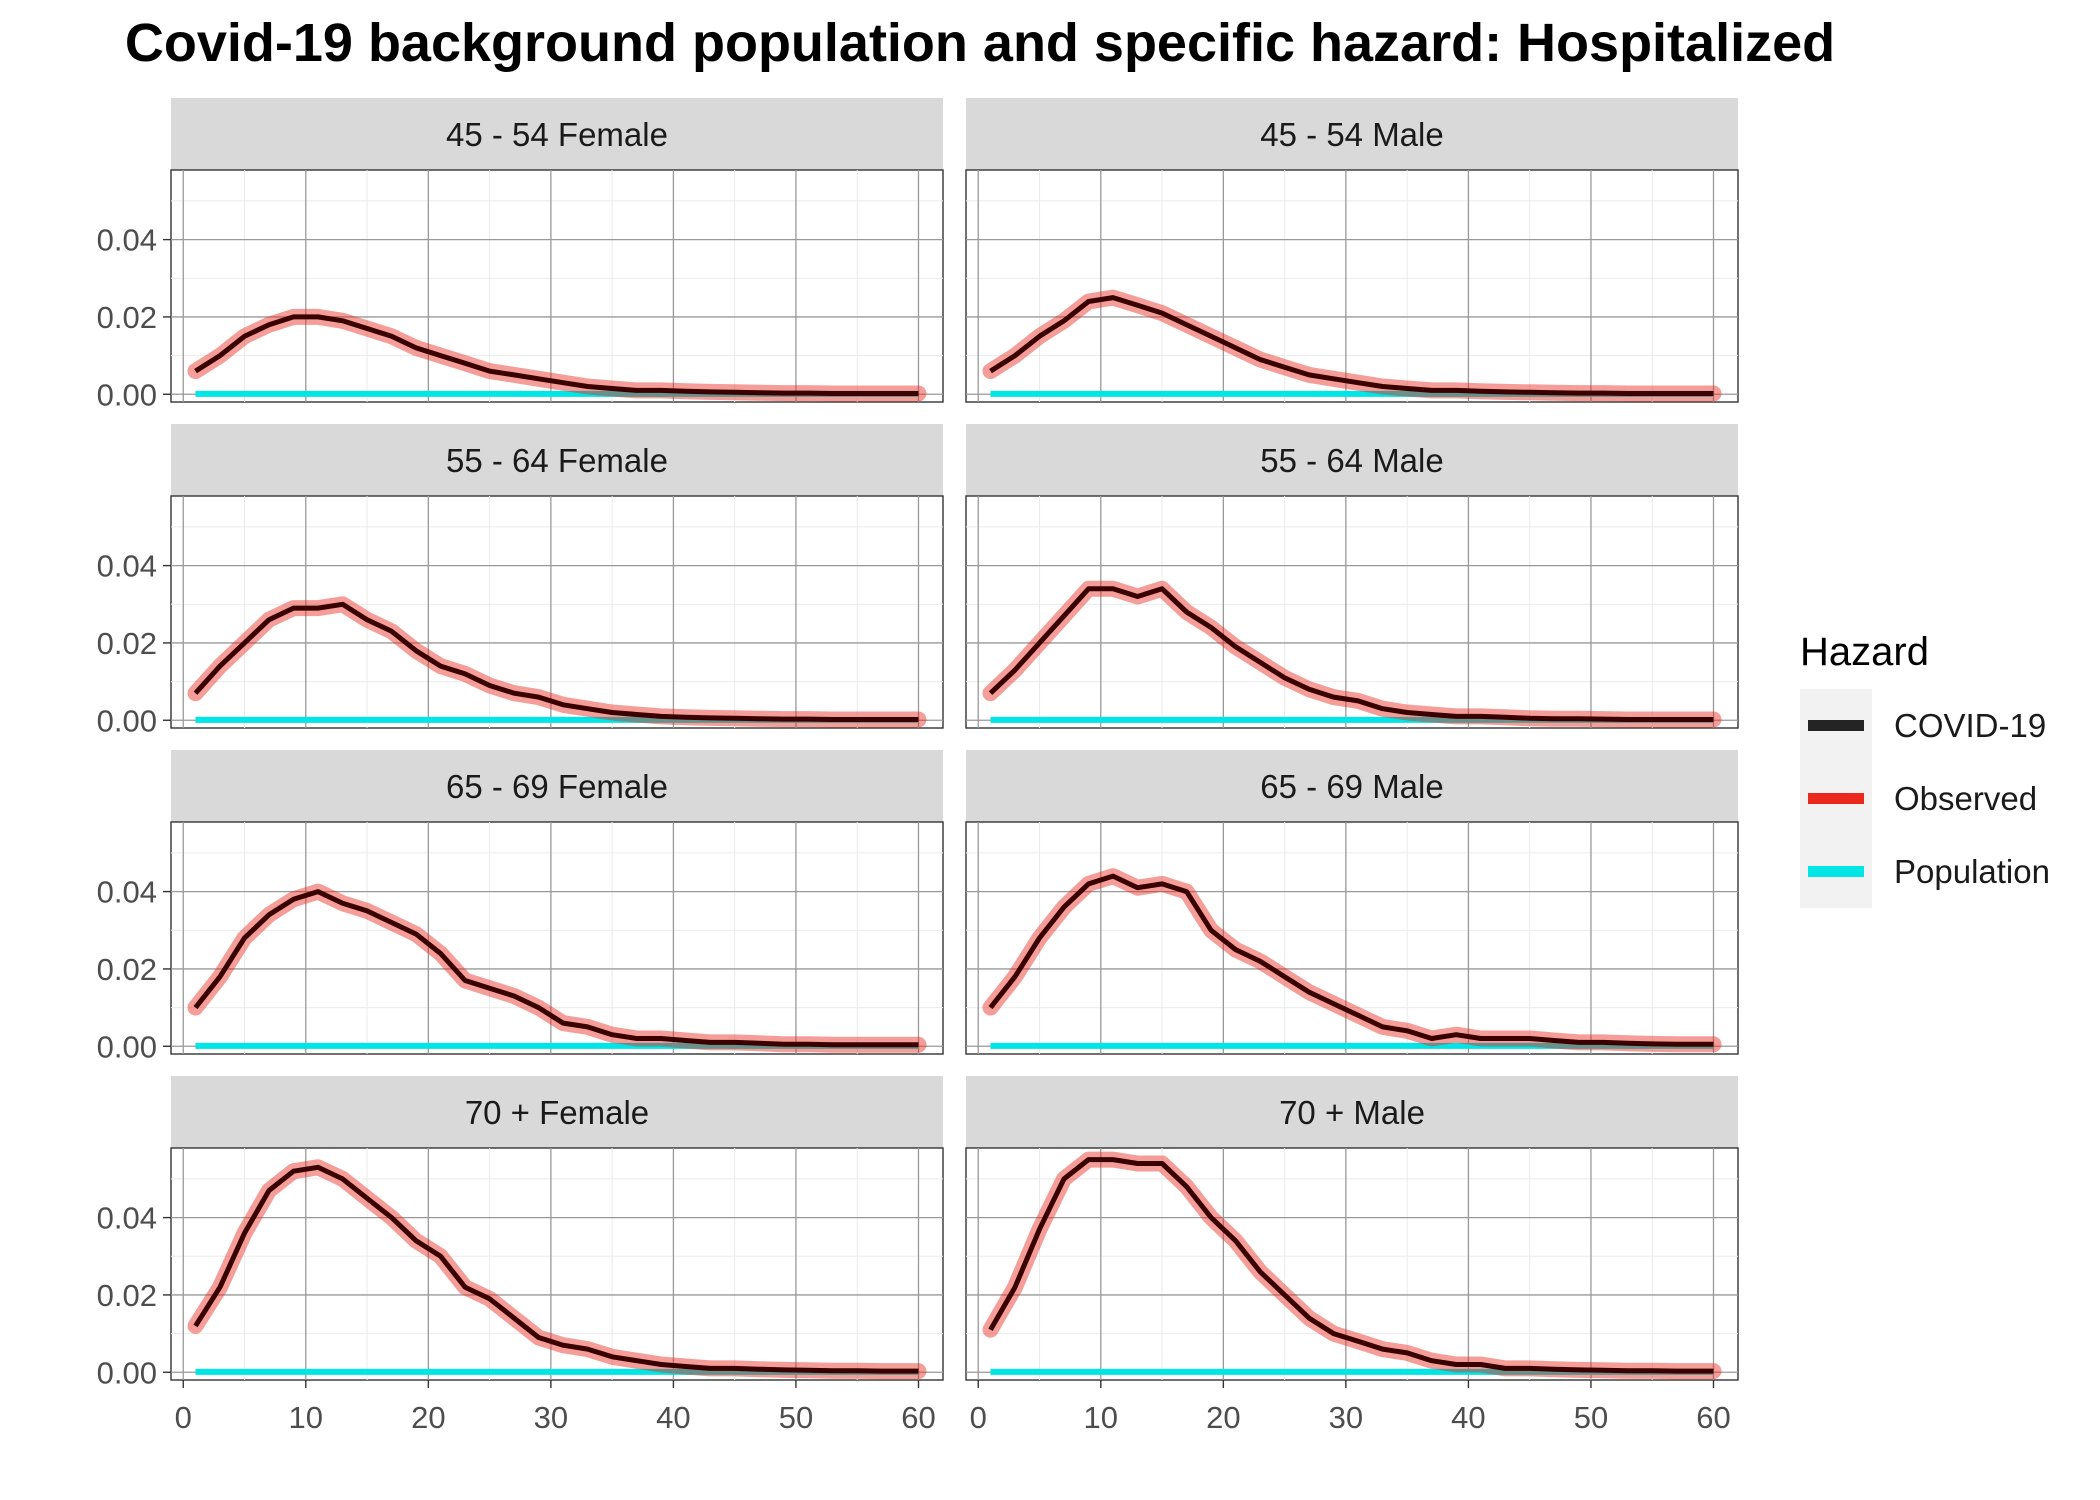 The height and width of the screenshot is (1500, 2100). I want to click on facet-label-70-female: 70 + Female, so click(557, 1112).